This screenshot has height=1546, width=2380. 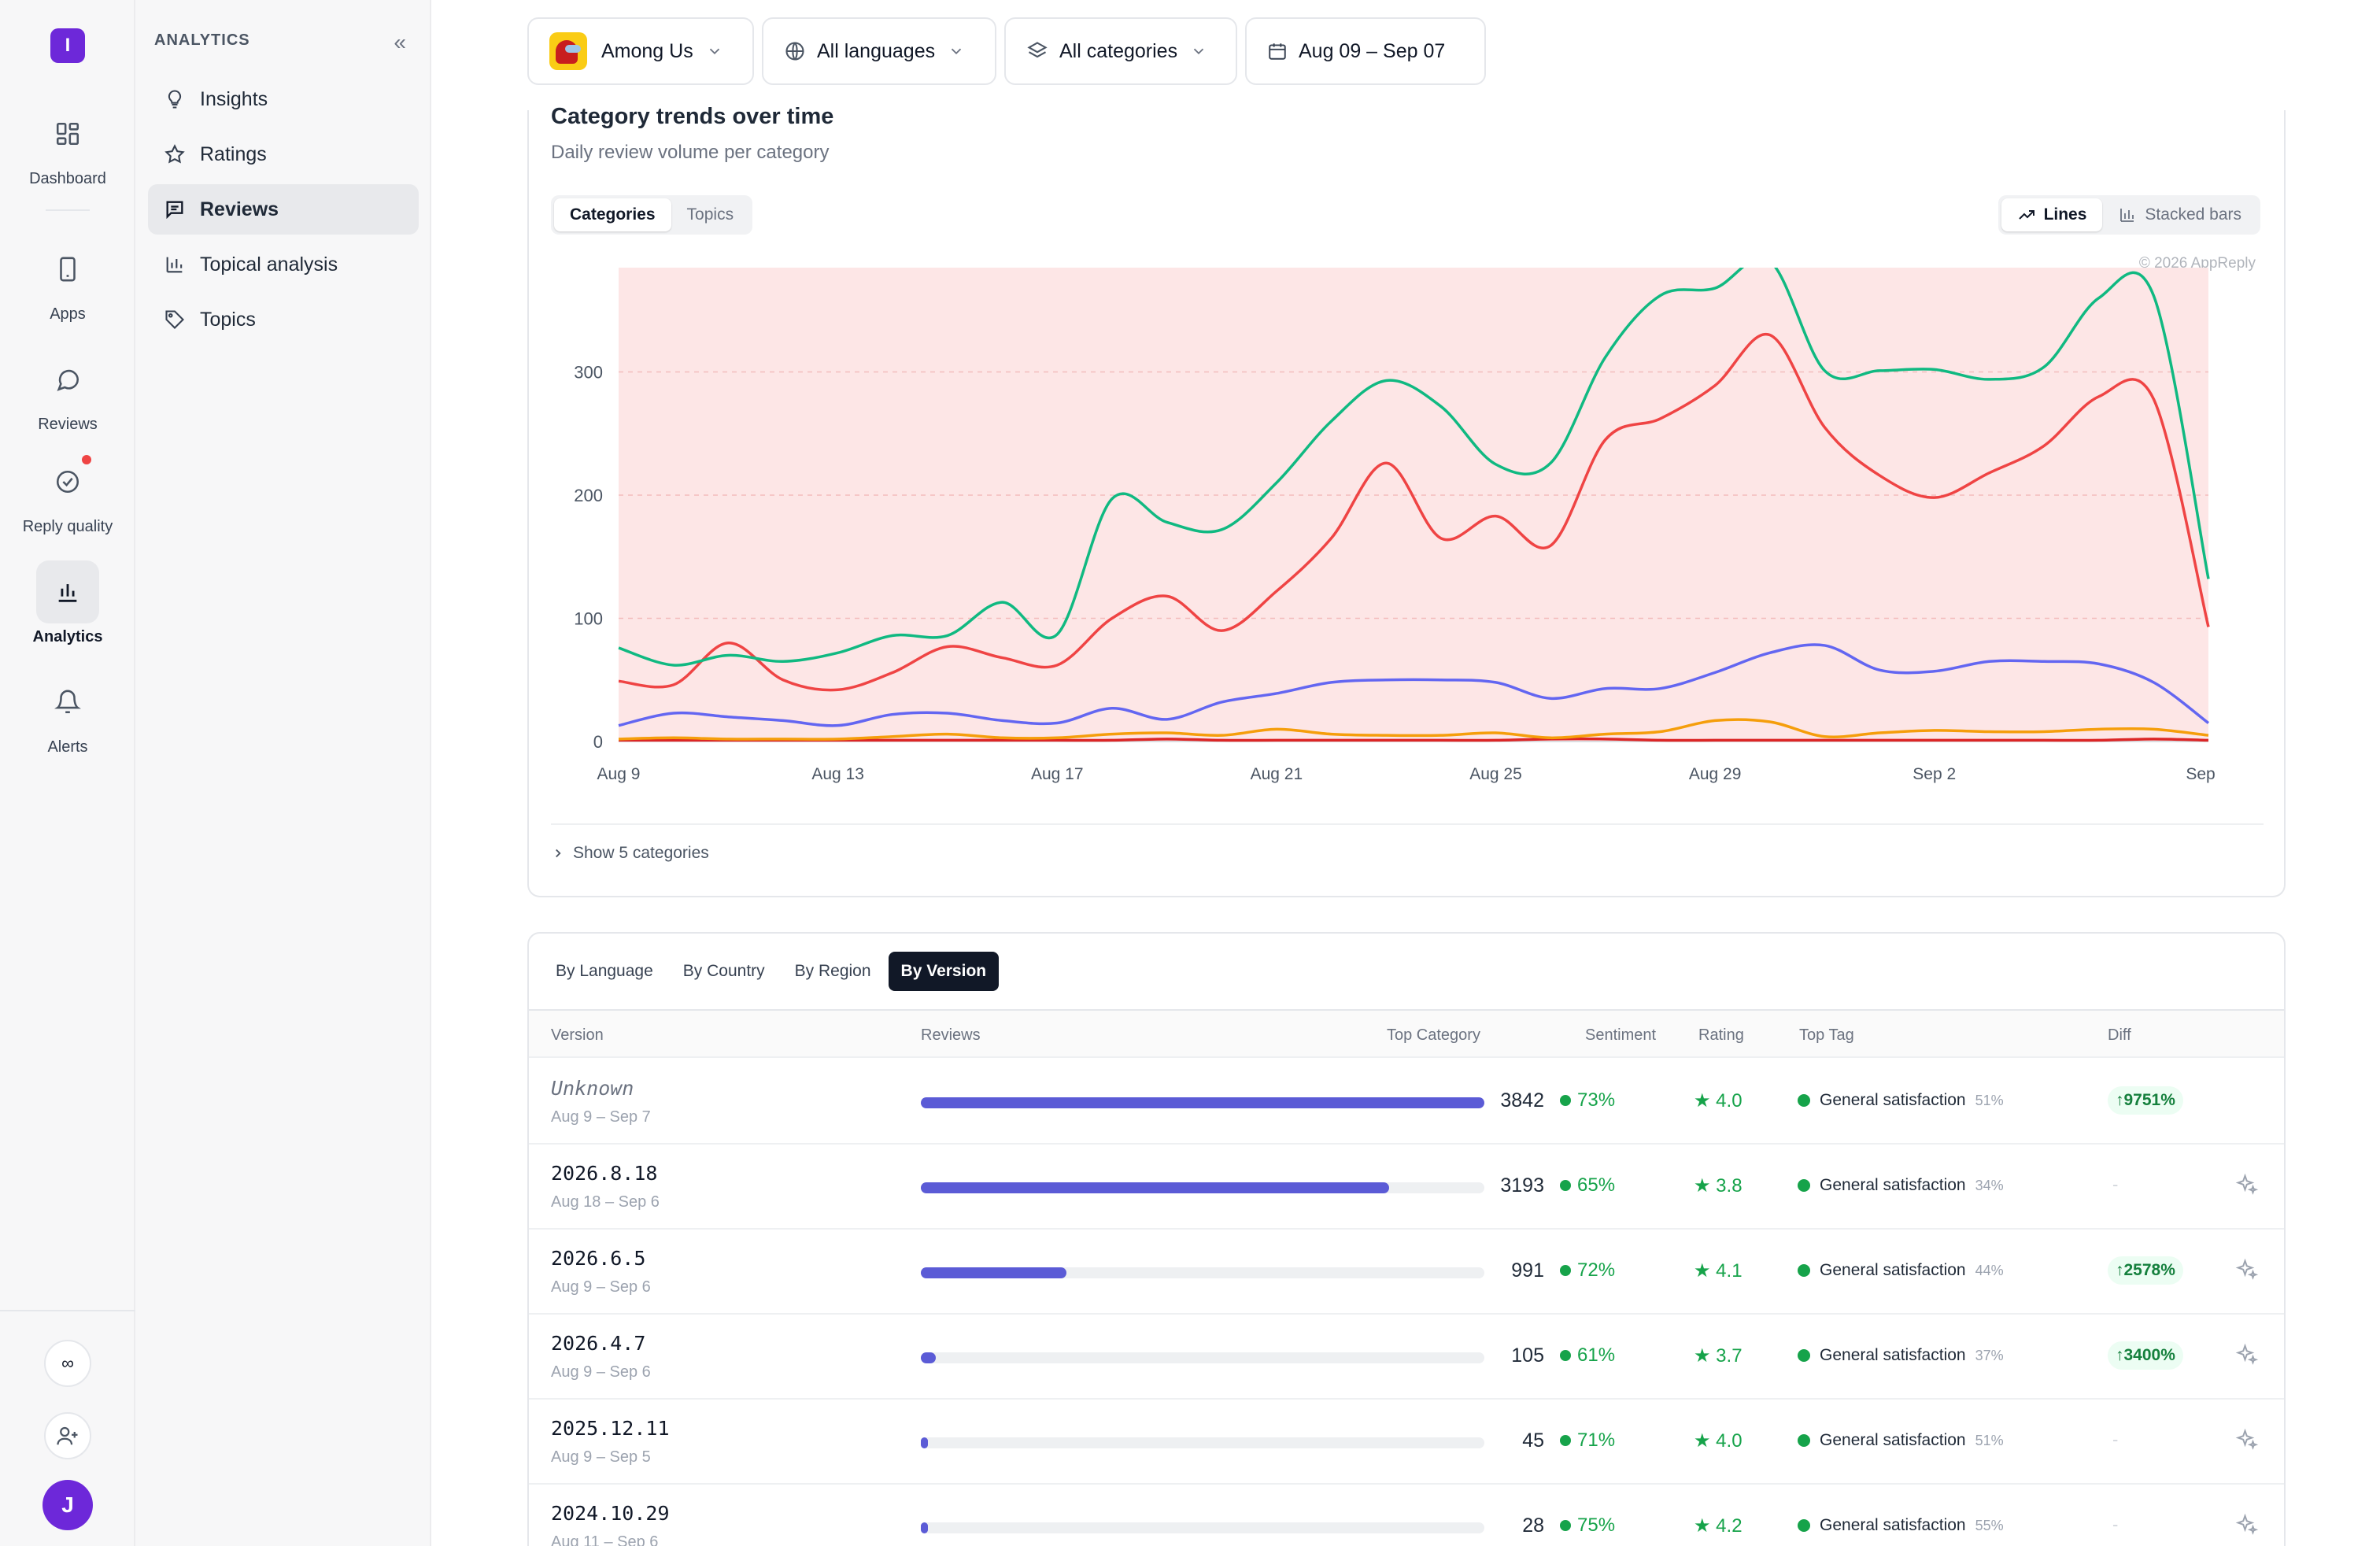 I want to click on header-diff: Diff, so click(x=2119, y=1035).